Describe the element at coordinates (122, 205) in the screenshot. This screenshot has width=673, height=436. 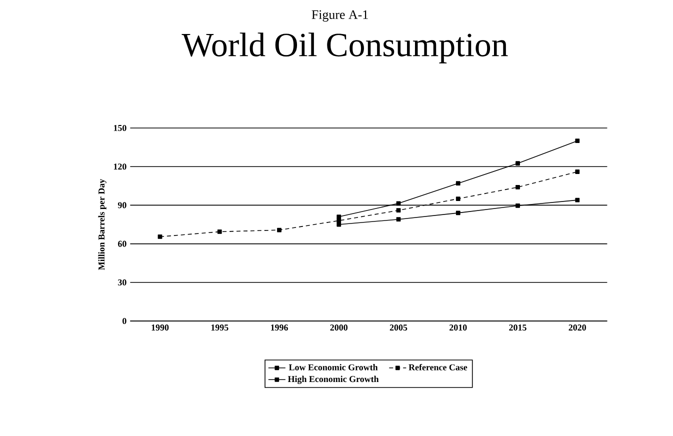
I see `y-tick-label: 90` at that location.